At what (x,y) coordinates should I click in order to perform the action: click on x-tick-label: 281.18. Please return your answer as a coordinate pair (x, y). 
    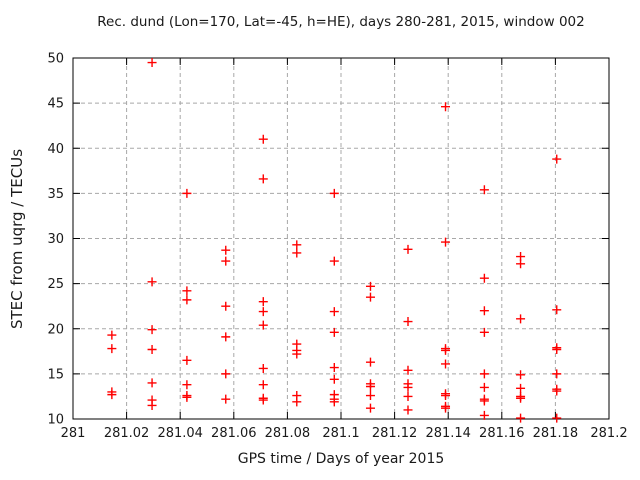
    Looking at the image, I should click on (556, 433).